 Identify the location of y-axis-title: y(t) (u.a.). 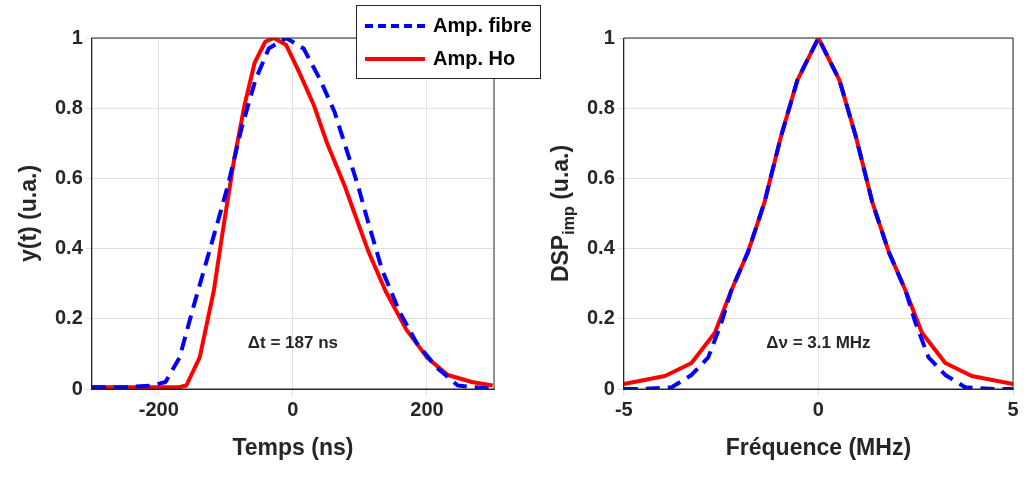
(28, 213).